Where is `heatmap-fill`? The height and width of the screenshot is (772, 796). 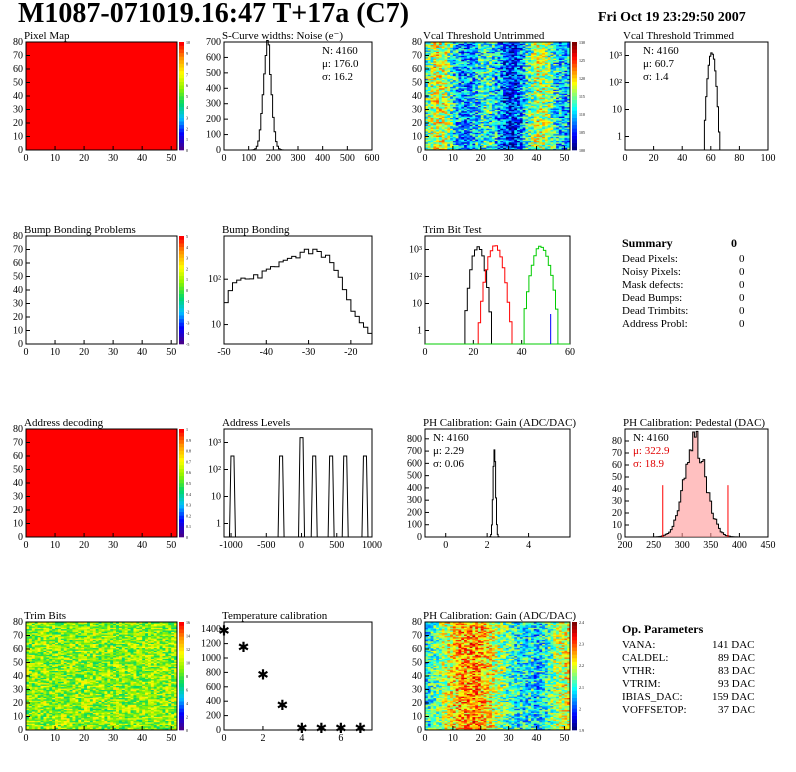 heatmap-fill is located at coordinates (101, 96).